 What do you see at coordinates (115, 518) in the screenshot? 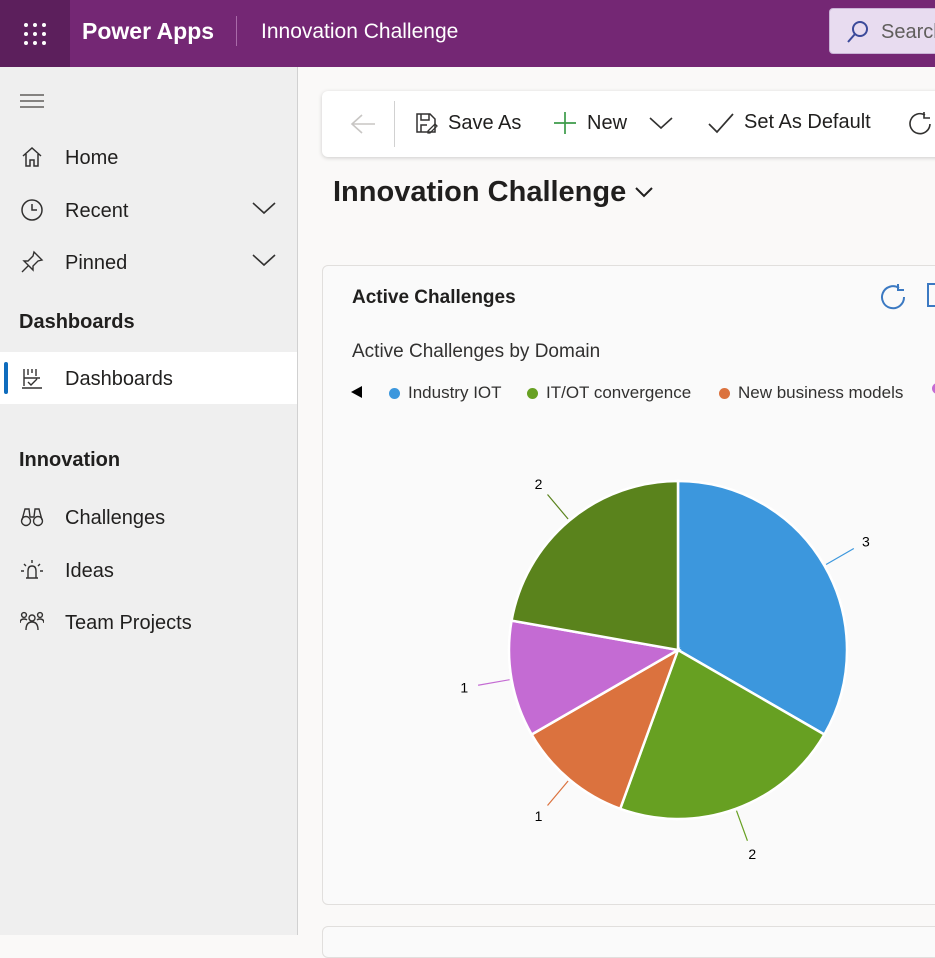
I see `sidebar-item-label: Challenges` at bounding box center [115, 518].